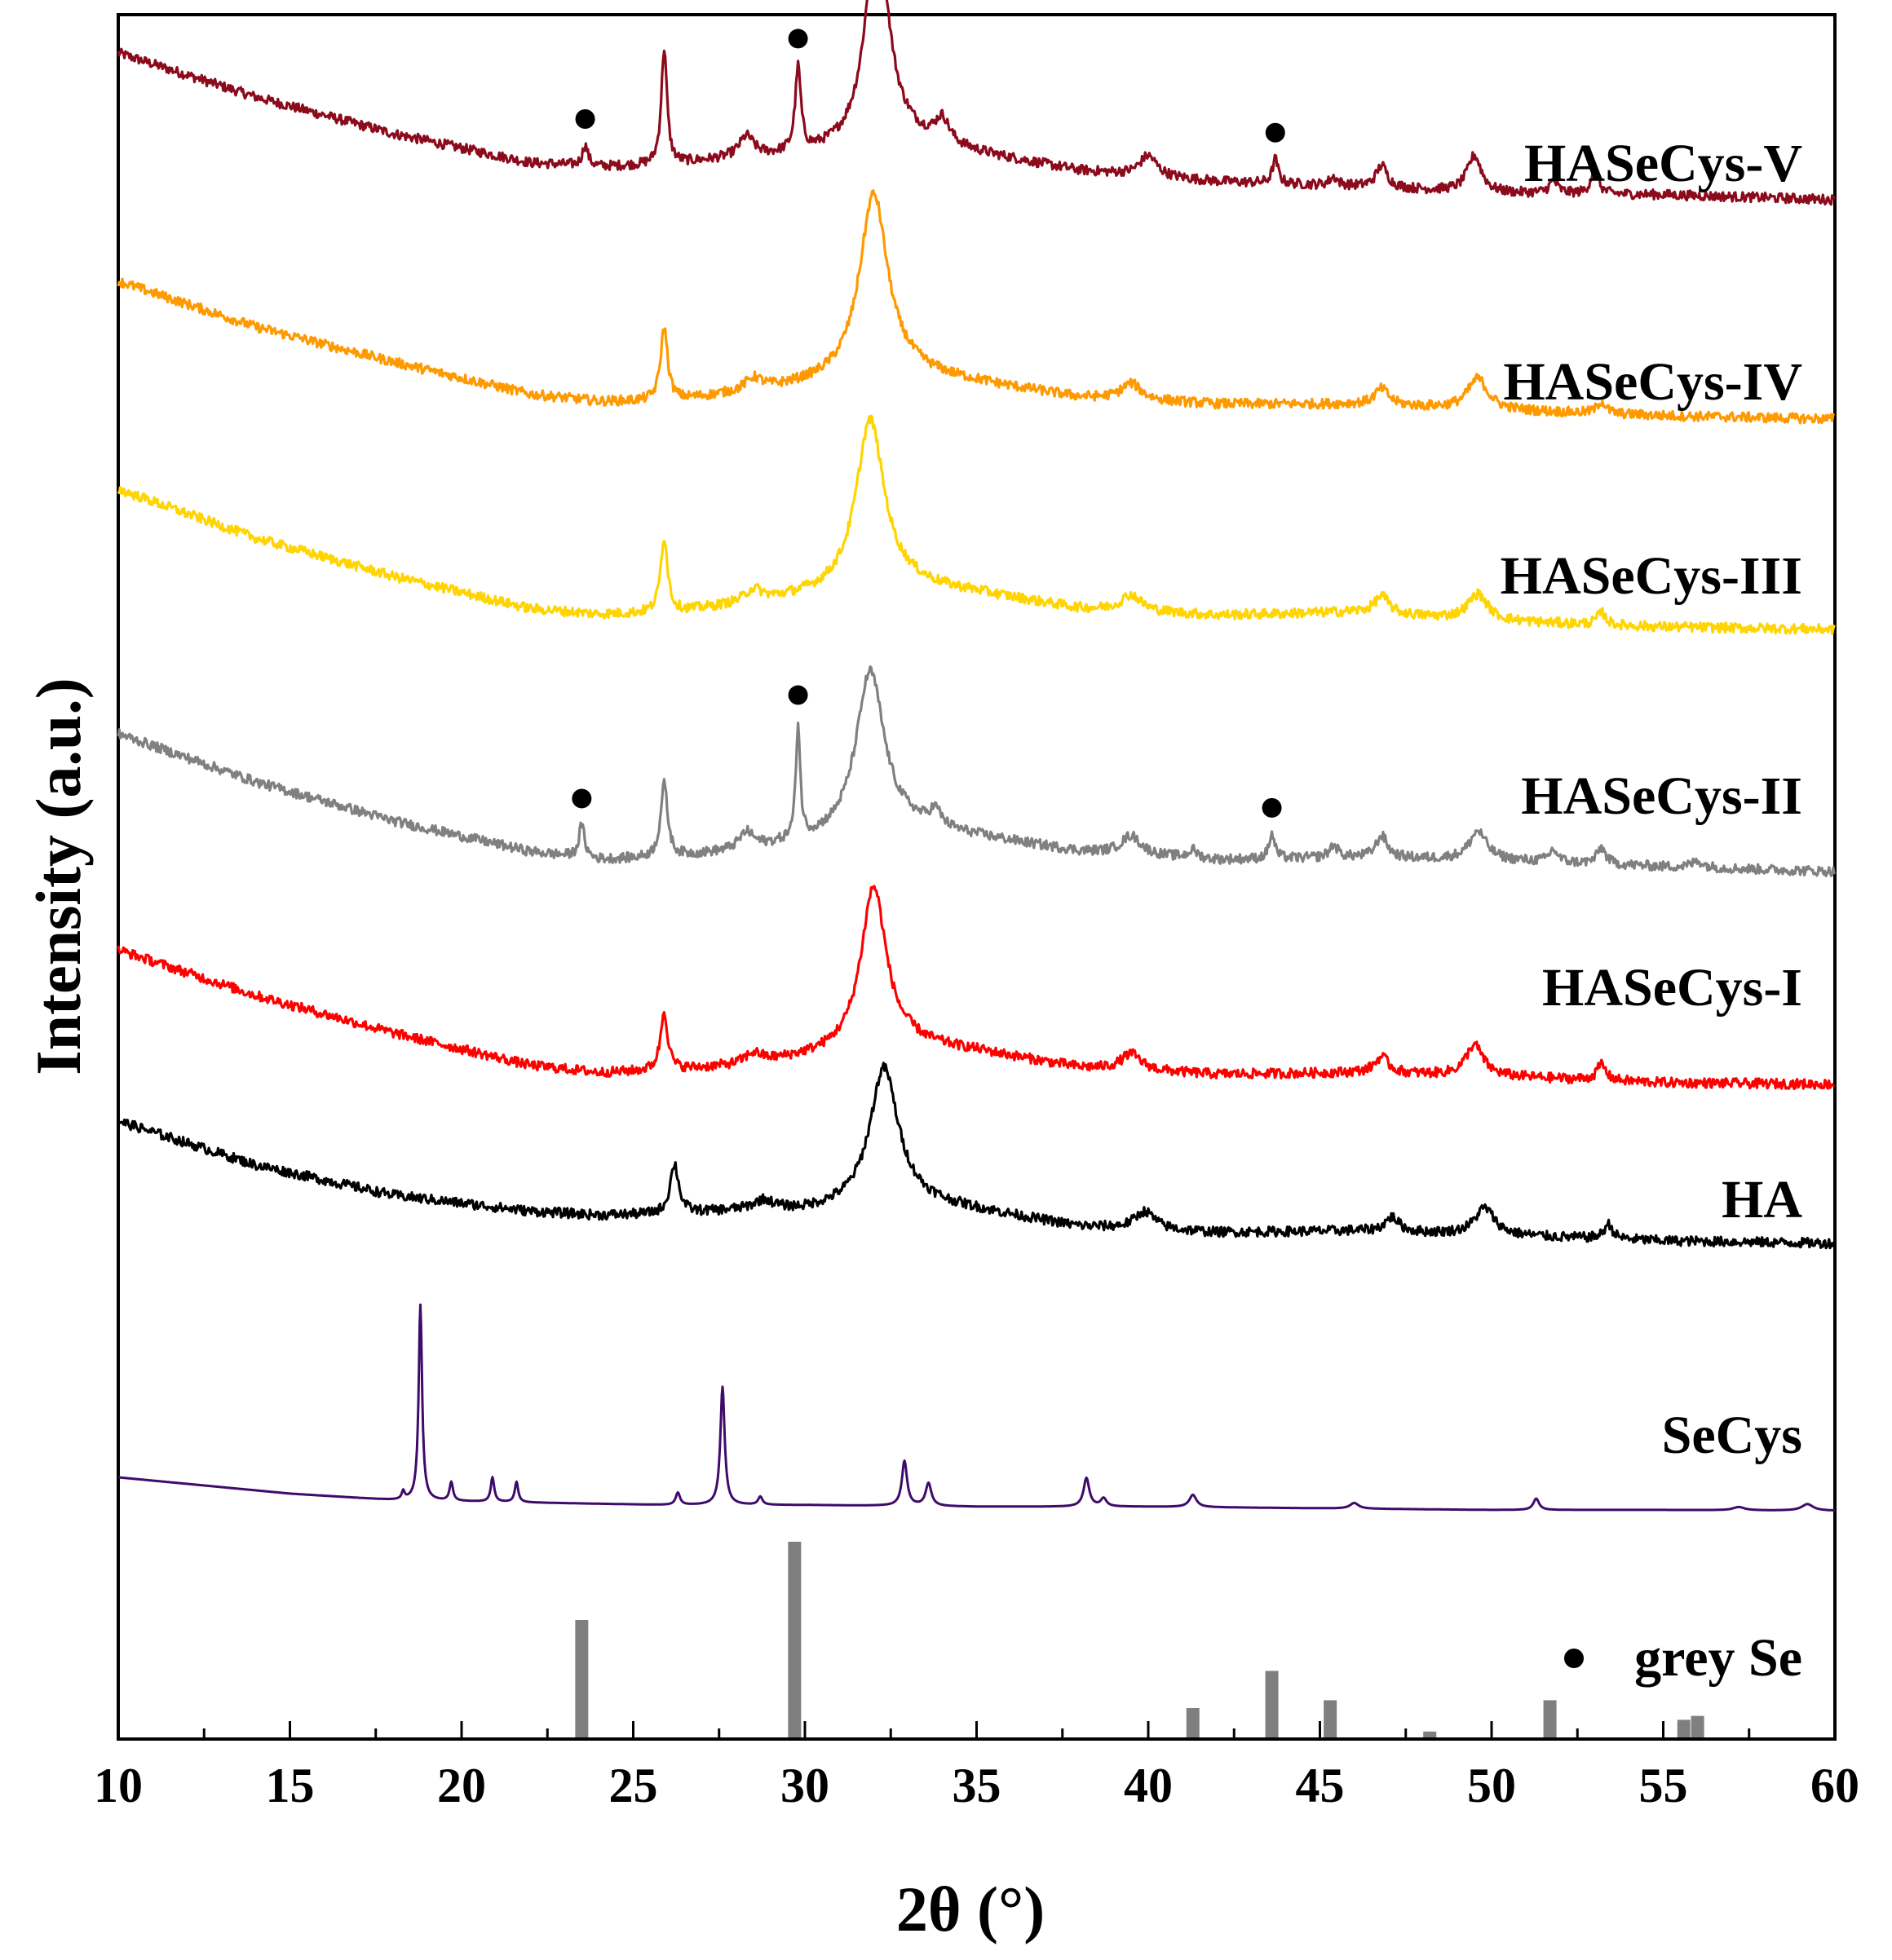 The height and width of the screenshot is (1960, 1892). I want to click on x-tick-label: 35, so click(977, 1786).